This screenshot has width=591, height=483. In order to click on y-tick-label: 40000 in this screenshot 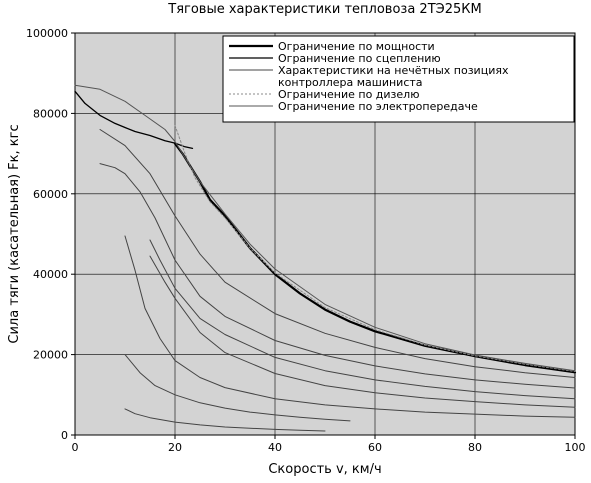, I will do `click(50, 274)`.